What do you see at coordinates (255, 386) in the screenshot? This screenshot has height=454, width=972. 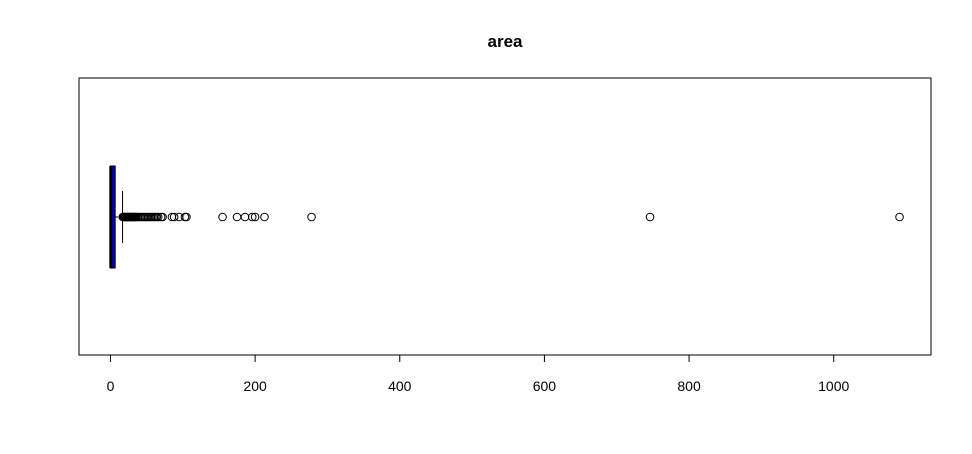 I see `x-tick-label: 200` at bounding box center [255, 386].